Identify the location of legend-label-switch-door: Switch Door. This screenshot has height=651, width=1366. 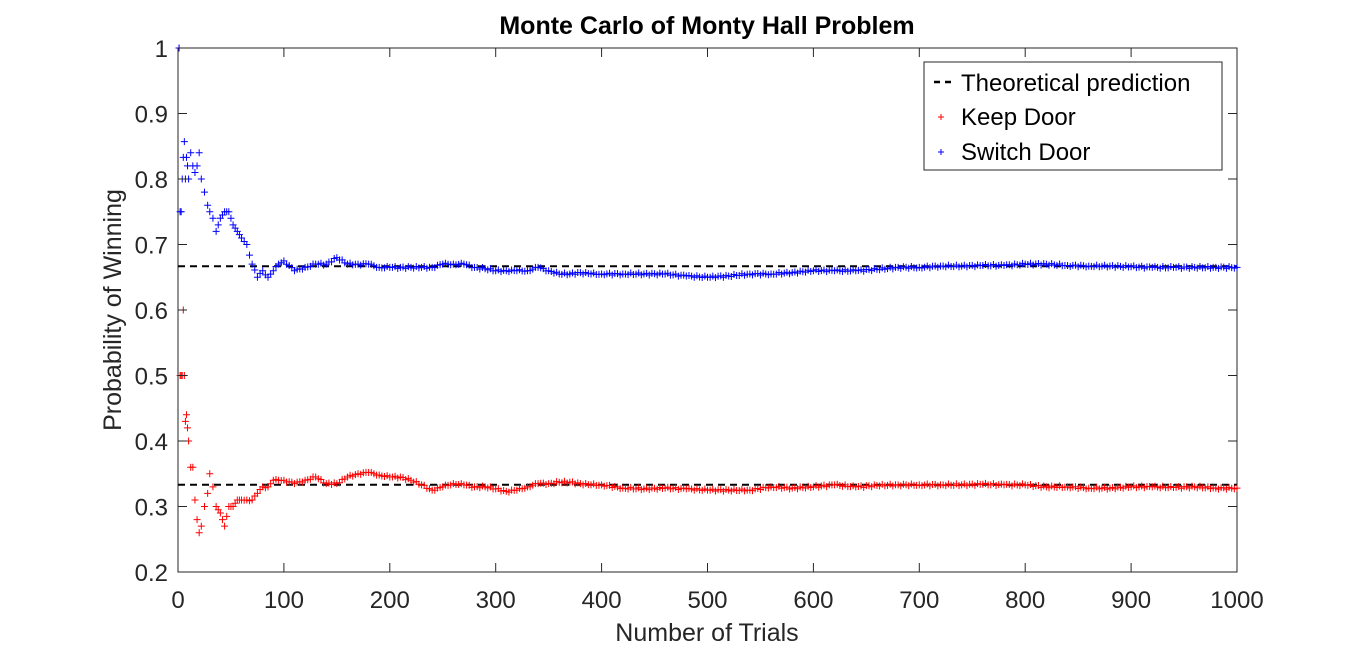
(1025, 152).